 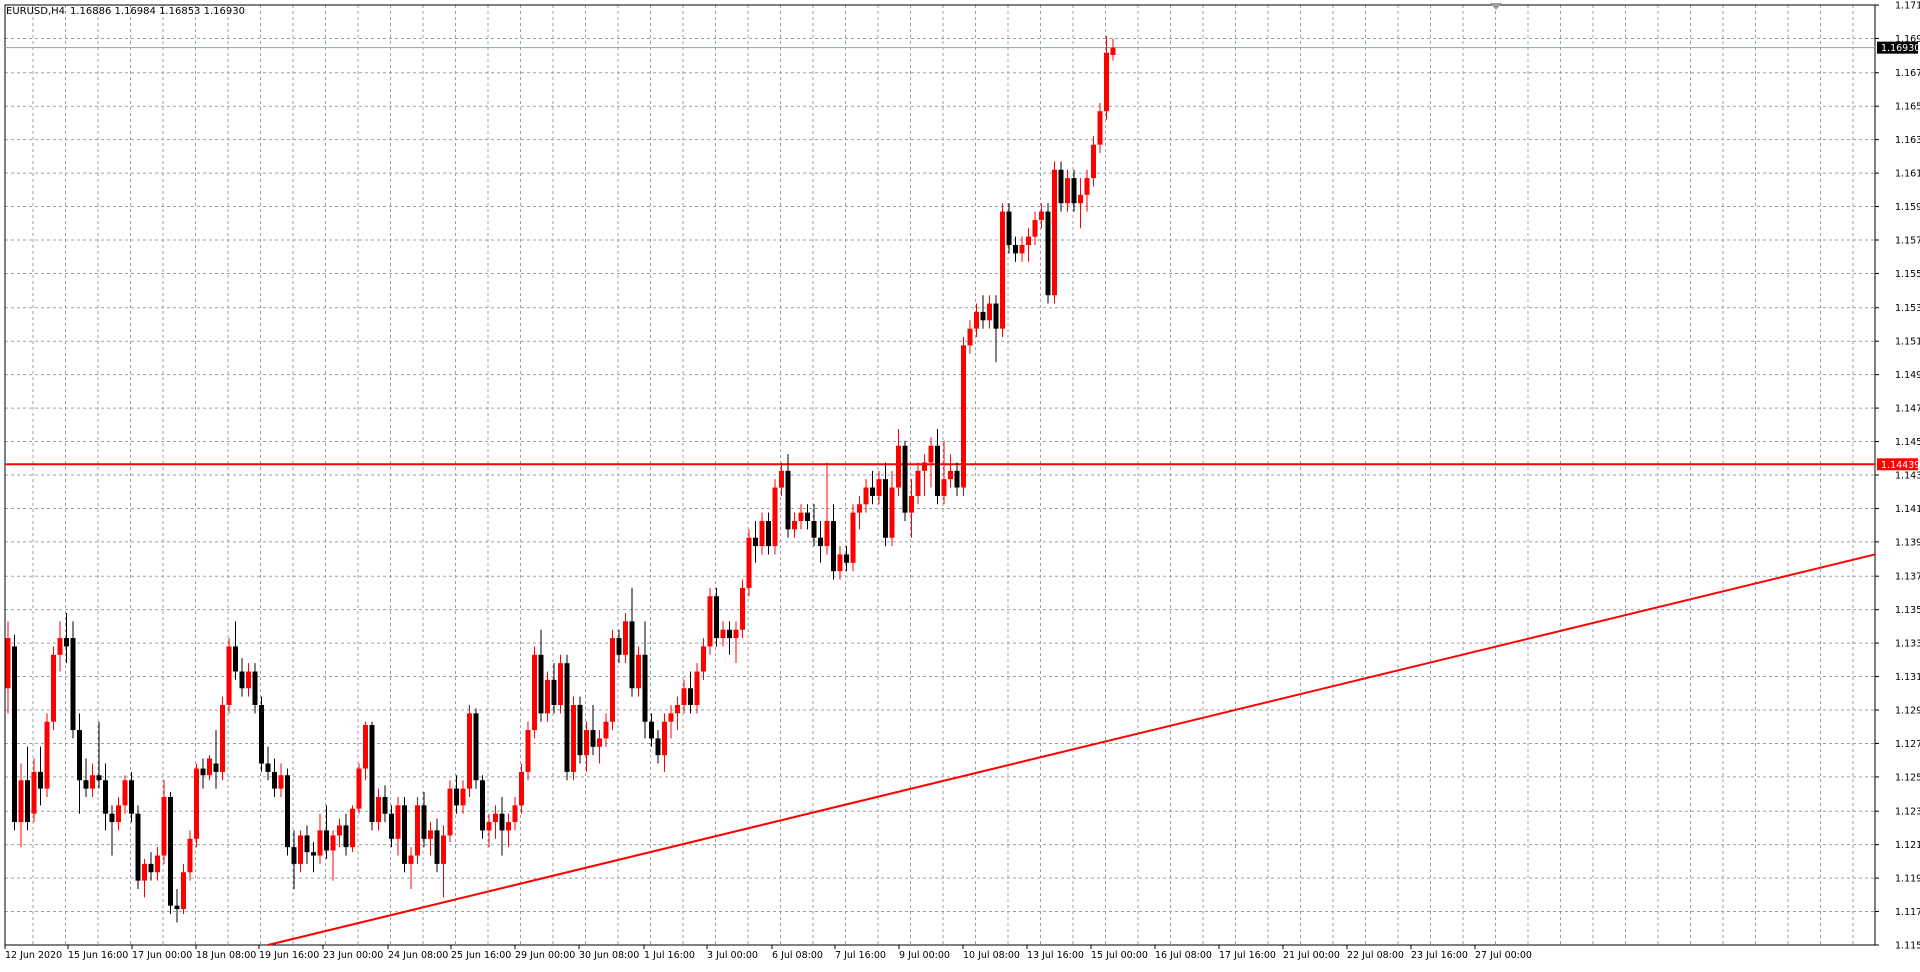 What do you see at coordinates (1907, 442) in the screenshot?
I see `price-tick-label: 1.14575` at bounding box center [1907, 442].